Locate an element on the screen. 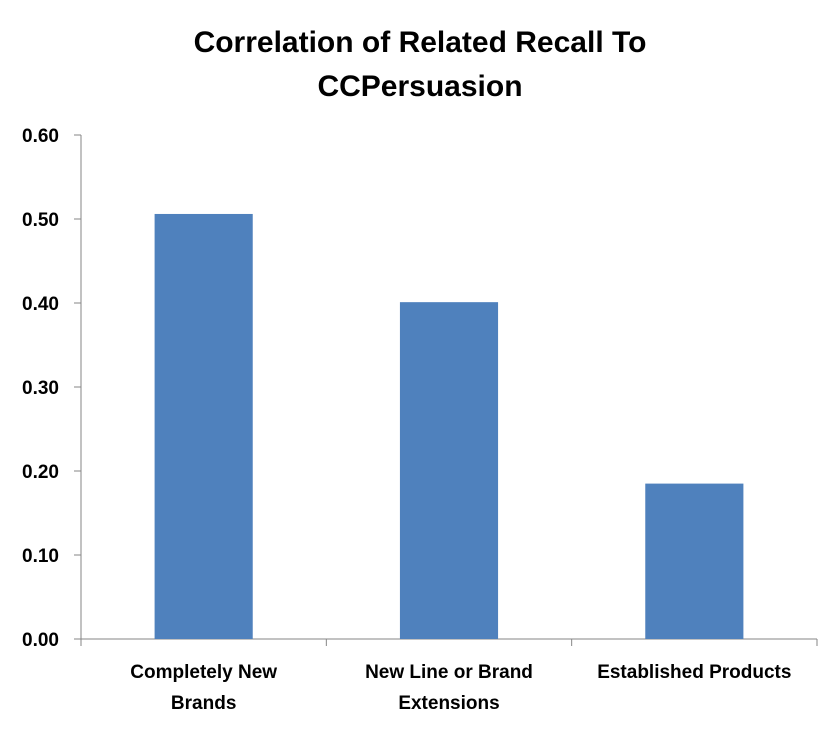 The height and width of the screenshot is (730, 839). y-tick-label: 0.10 is located at coordinates (40, 556).